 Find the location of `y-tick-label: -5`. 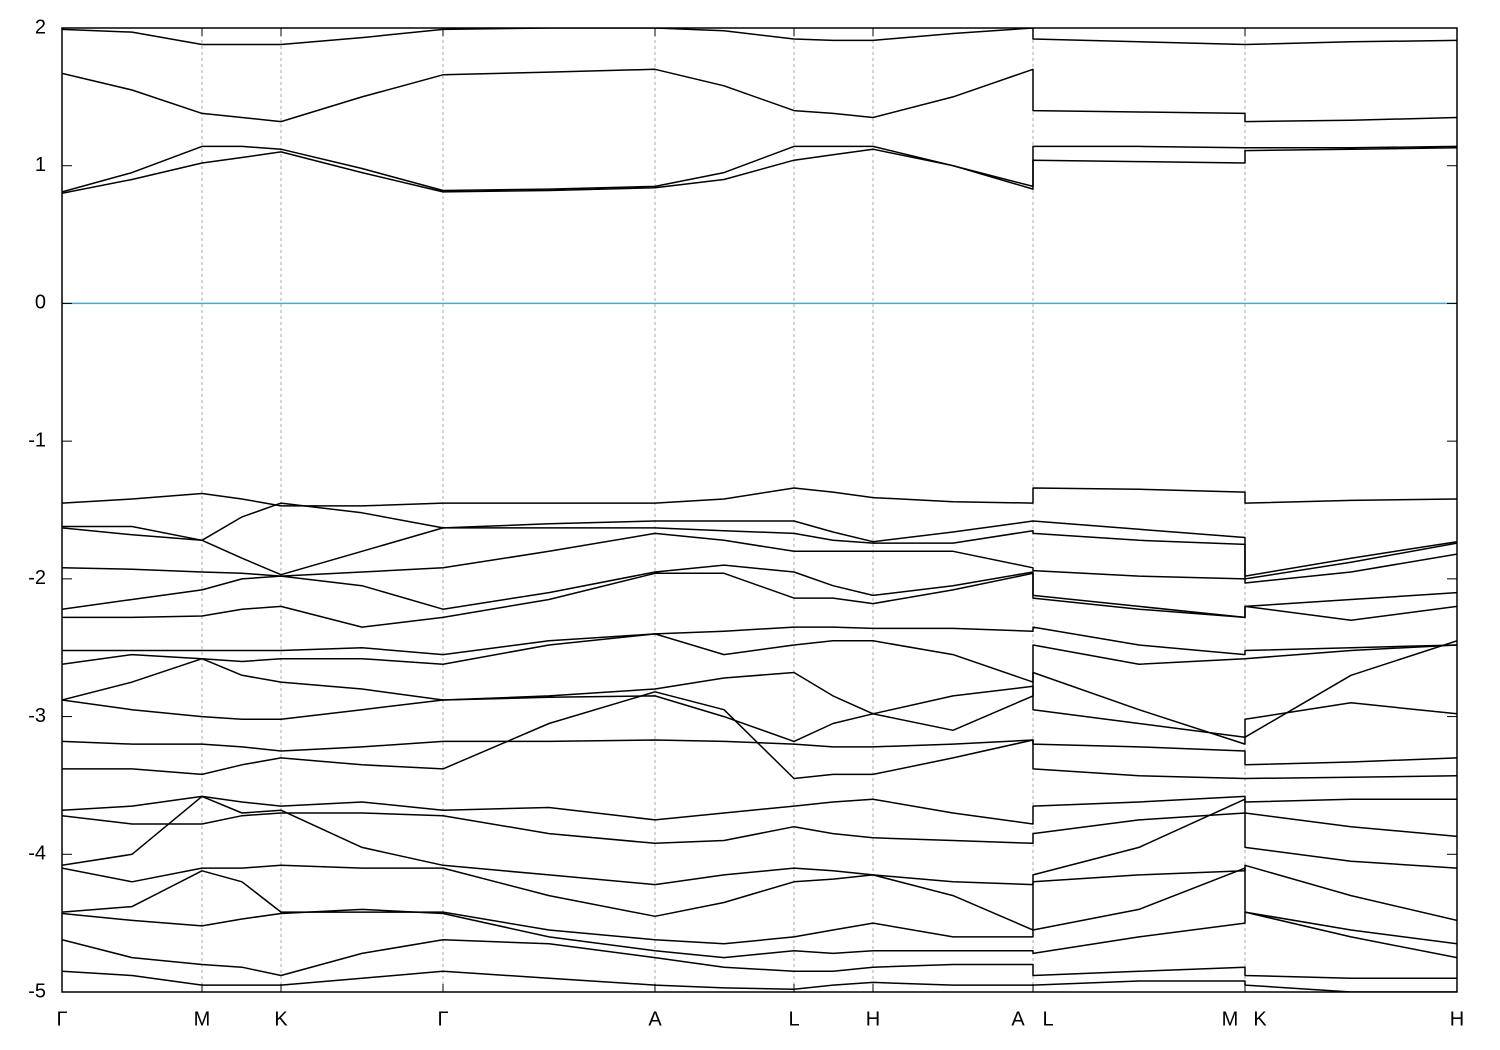

y-tick-label: -5 is located at coordinates (37, 991).